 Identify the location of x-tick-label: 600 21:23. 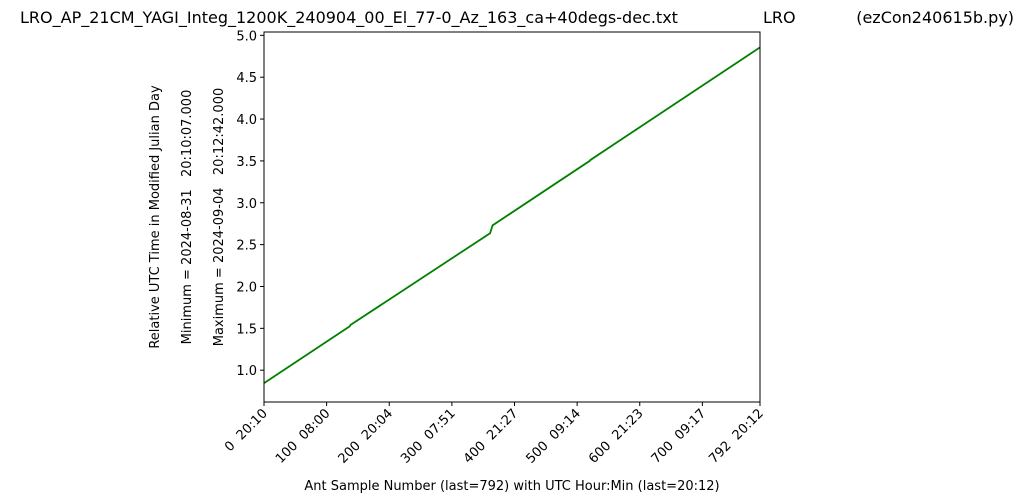
(616, 436).